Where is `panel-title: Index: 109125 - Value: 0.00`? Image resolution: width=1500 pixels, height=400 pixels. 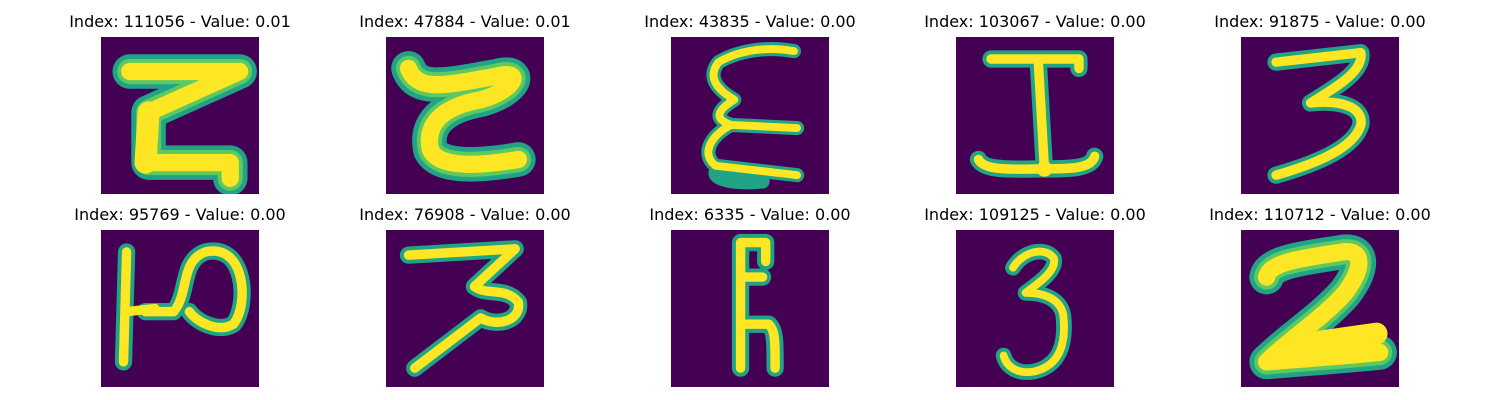
panel-title: Index: 109125 - Value: 0.00 is located at coordinates (1035, 214).